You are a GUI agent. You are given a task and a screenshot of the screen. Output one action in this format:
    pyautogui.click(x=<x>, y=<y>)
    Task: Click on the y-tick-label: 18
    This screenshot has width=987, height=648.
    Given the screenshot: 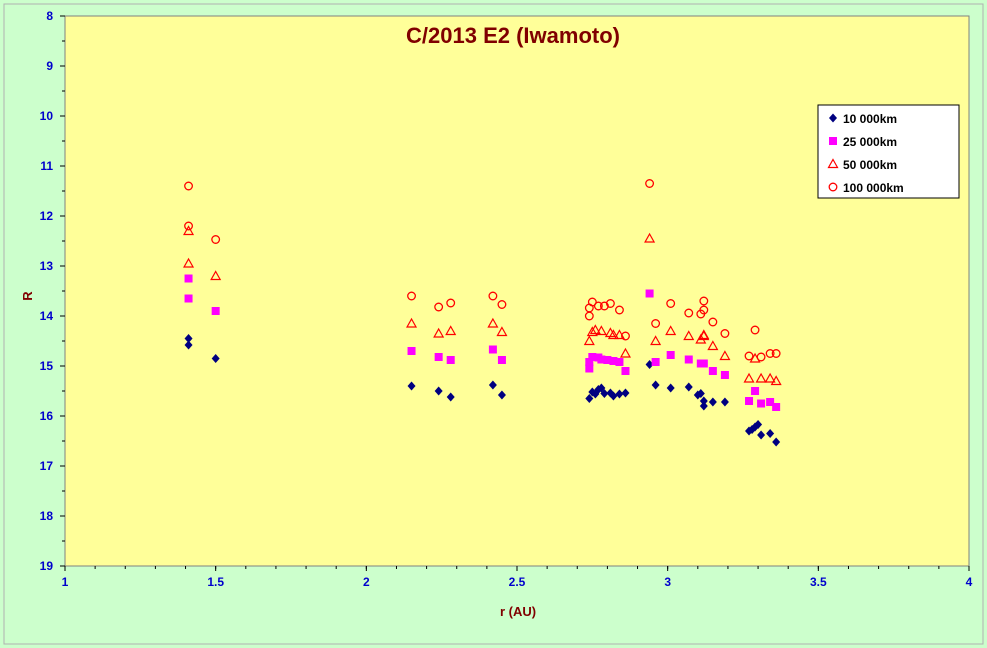 What is the action you would take?
    pyautogui.click(x=47, y=516)
    